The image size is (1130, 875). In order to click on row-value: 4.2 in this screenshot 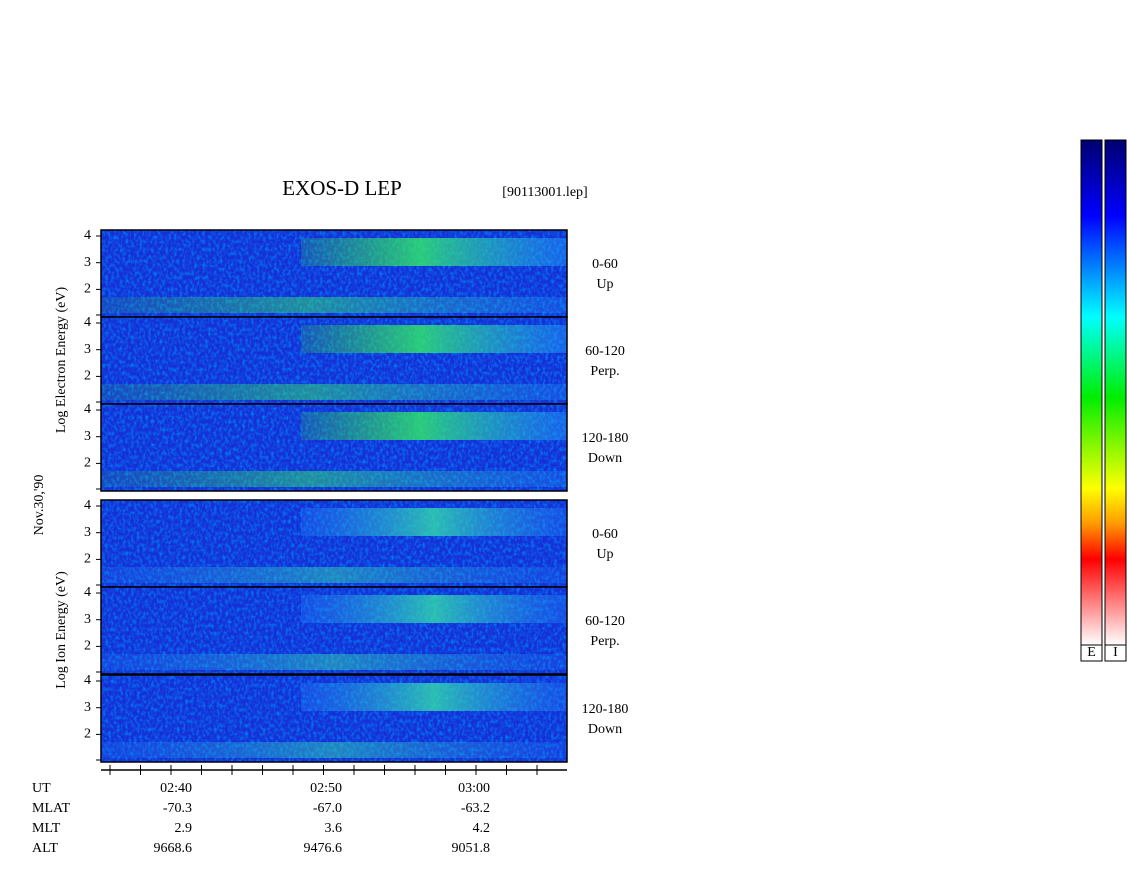, I will do `click(482, 828)`.